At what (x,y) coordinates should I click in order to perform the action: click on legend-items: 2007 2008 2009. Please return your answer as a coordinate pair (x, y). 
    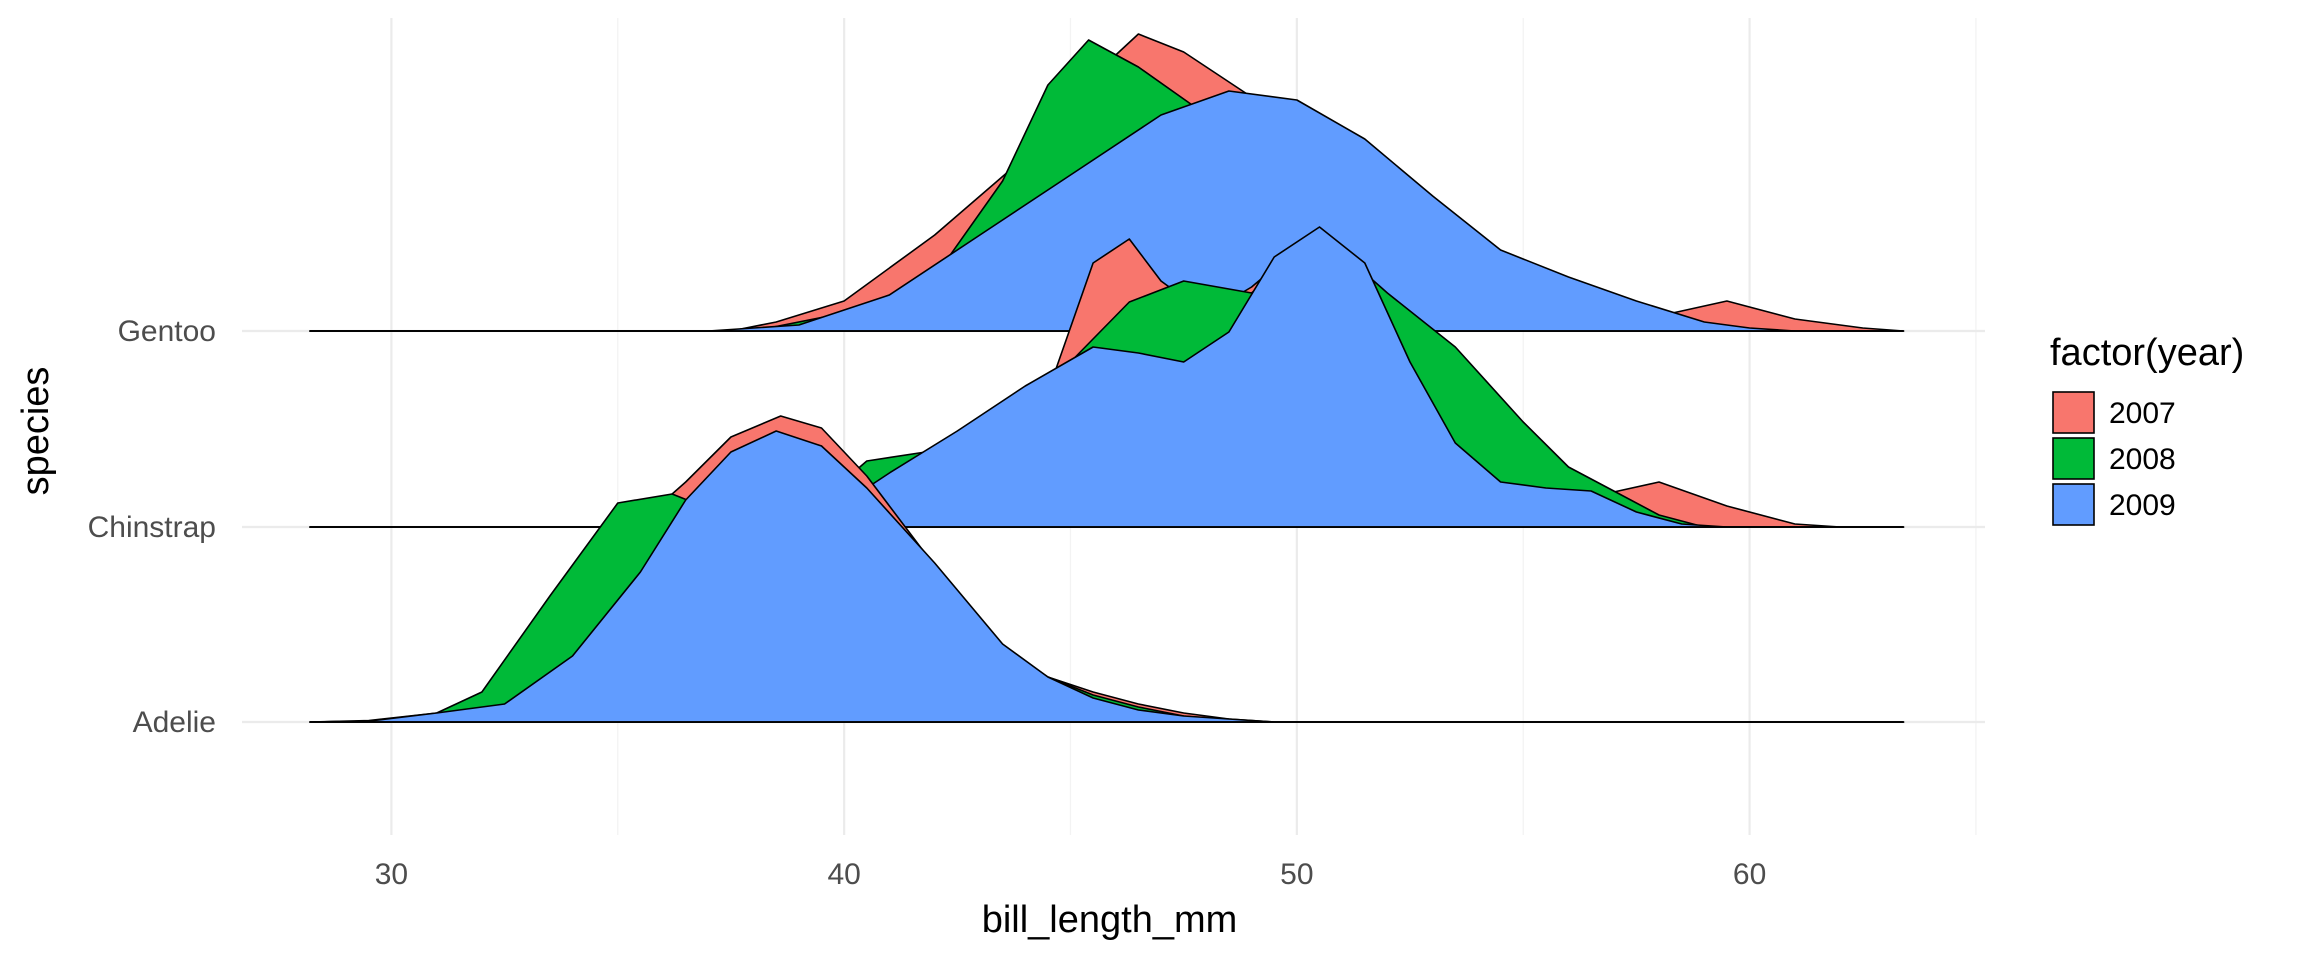
    Looking at the image, I should click on (2114, 458).